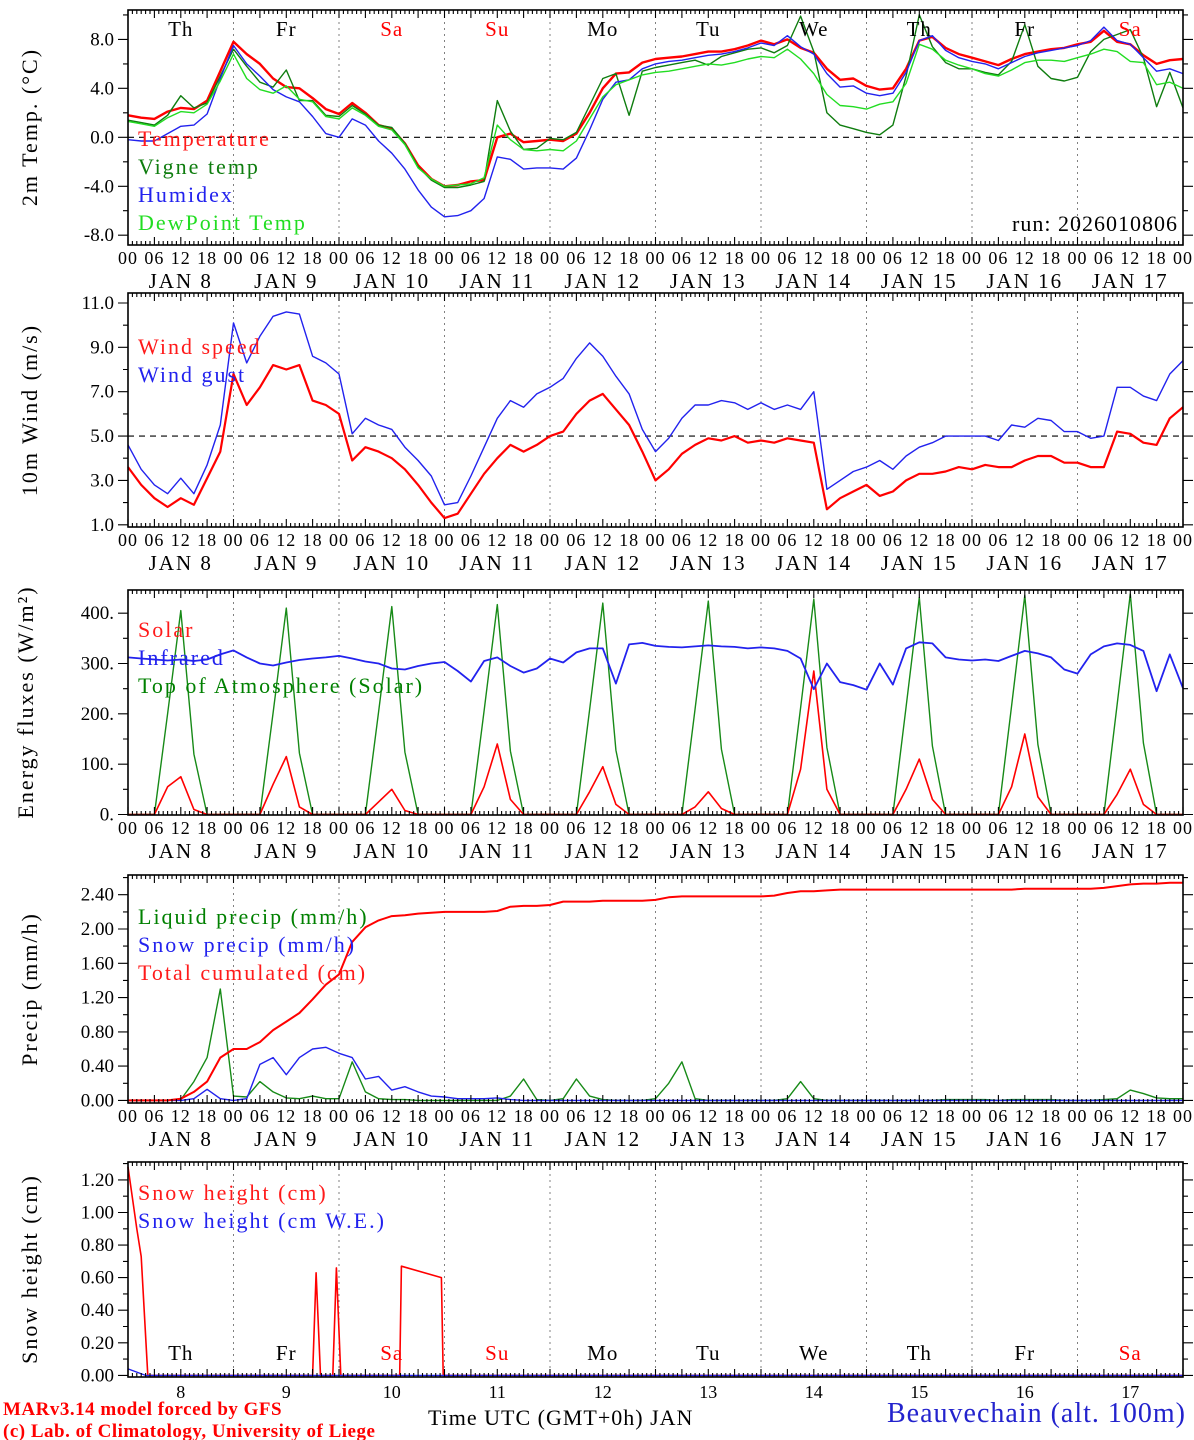 This screenshot has width=1194, height=1440. Describe the element at coordinates (655, 108) in the screenshot. I see `series-temperature` at that location.